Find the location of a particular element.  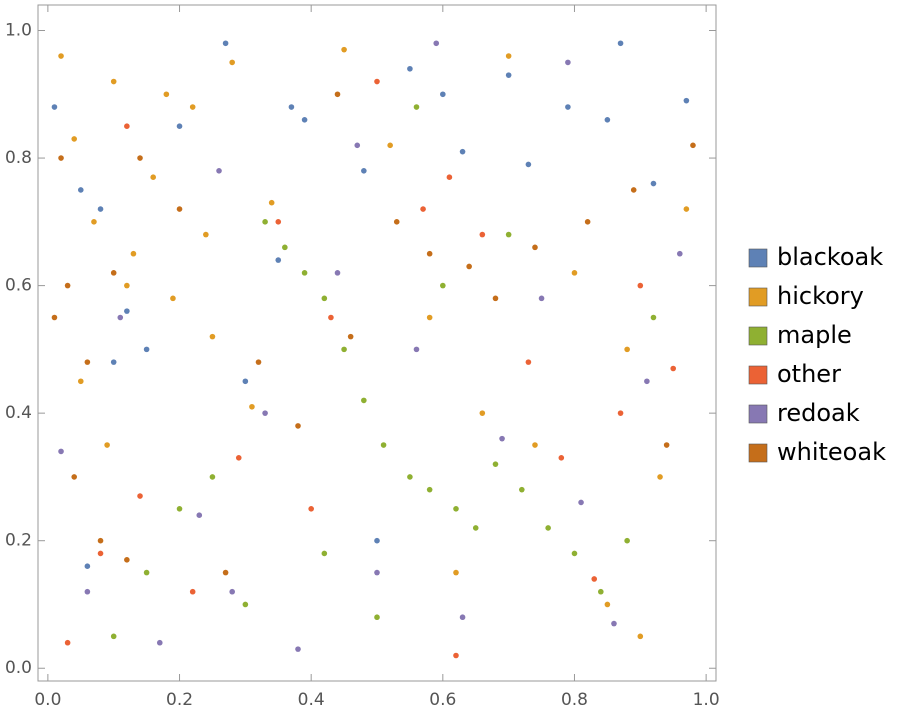

x-tick-label: 0.8 is located at coordinates (574, 700).